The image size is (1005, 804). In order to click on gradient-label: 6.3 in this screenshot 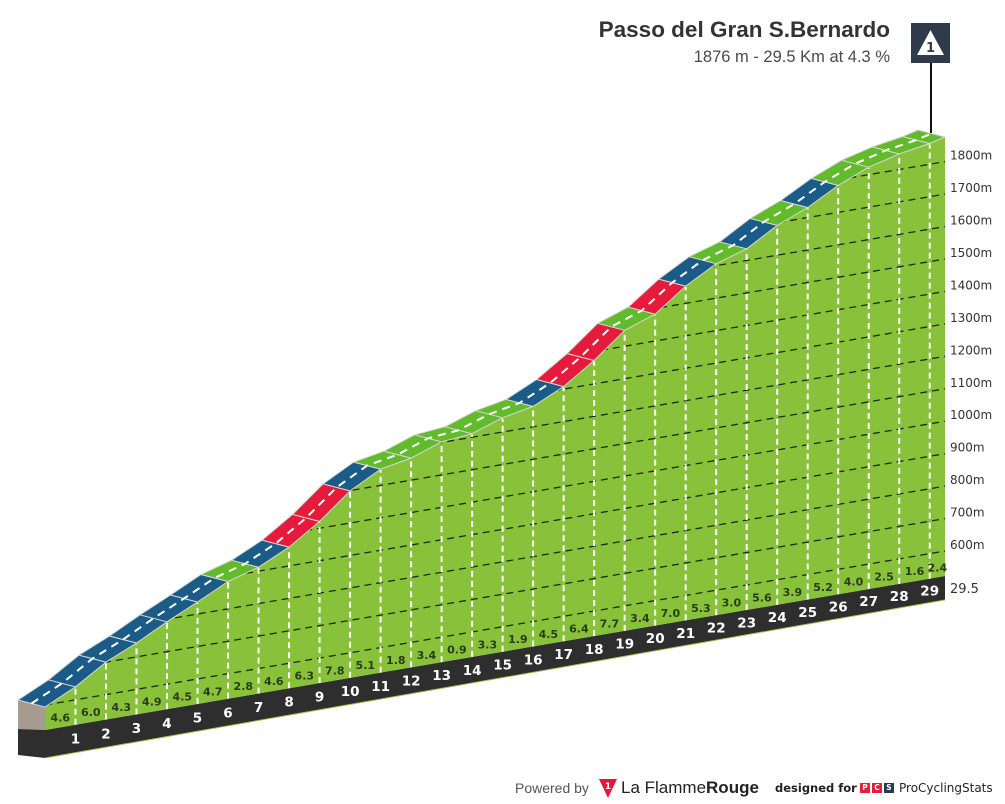, I will do `click(305, 676)`.